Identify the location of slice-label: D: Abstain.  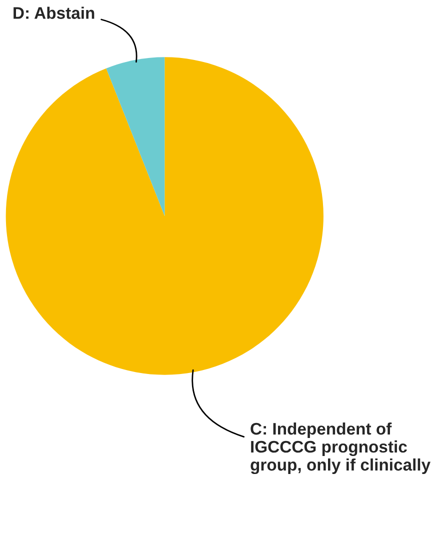
(54, 12).